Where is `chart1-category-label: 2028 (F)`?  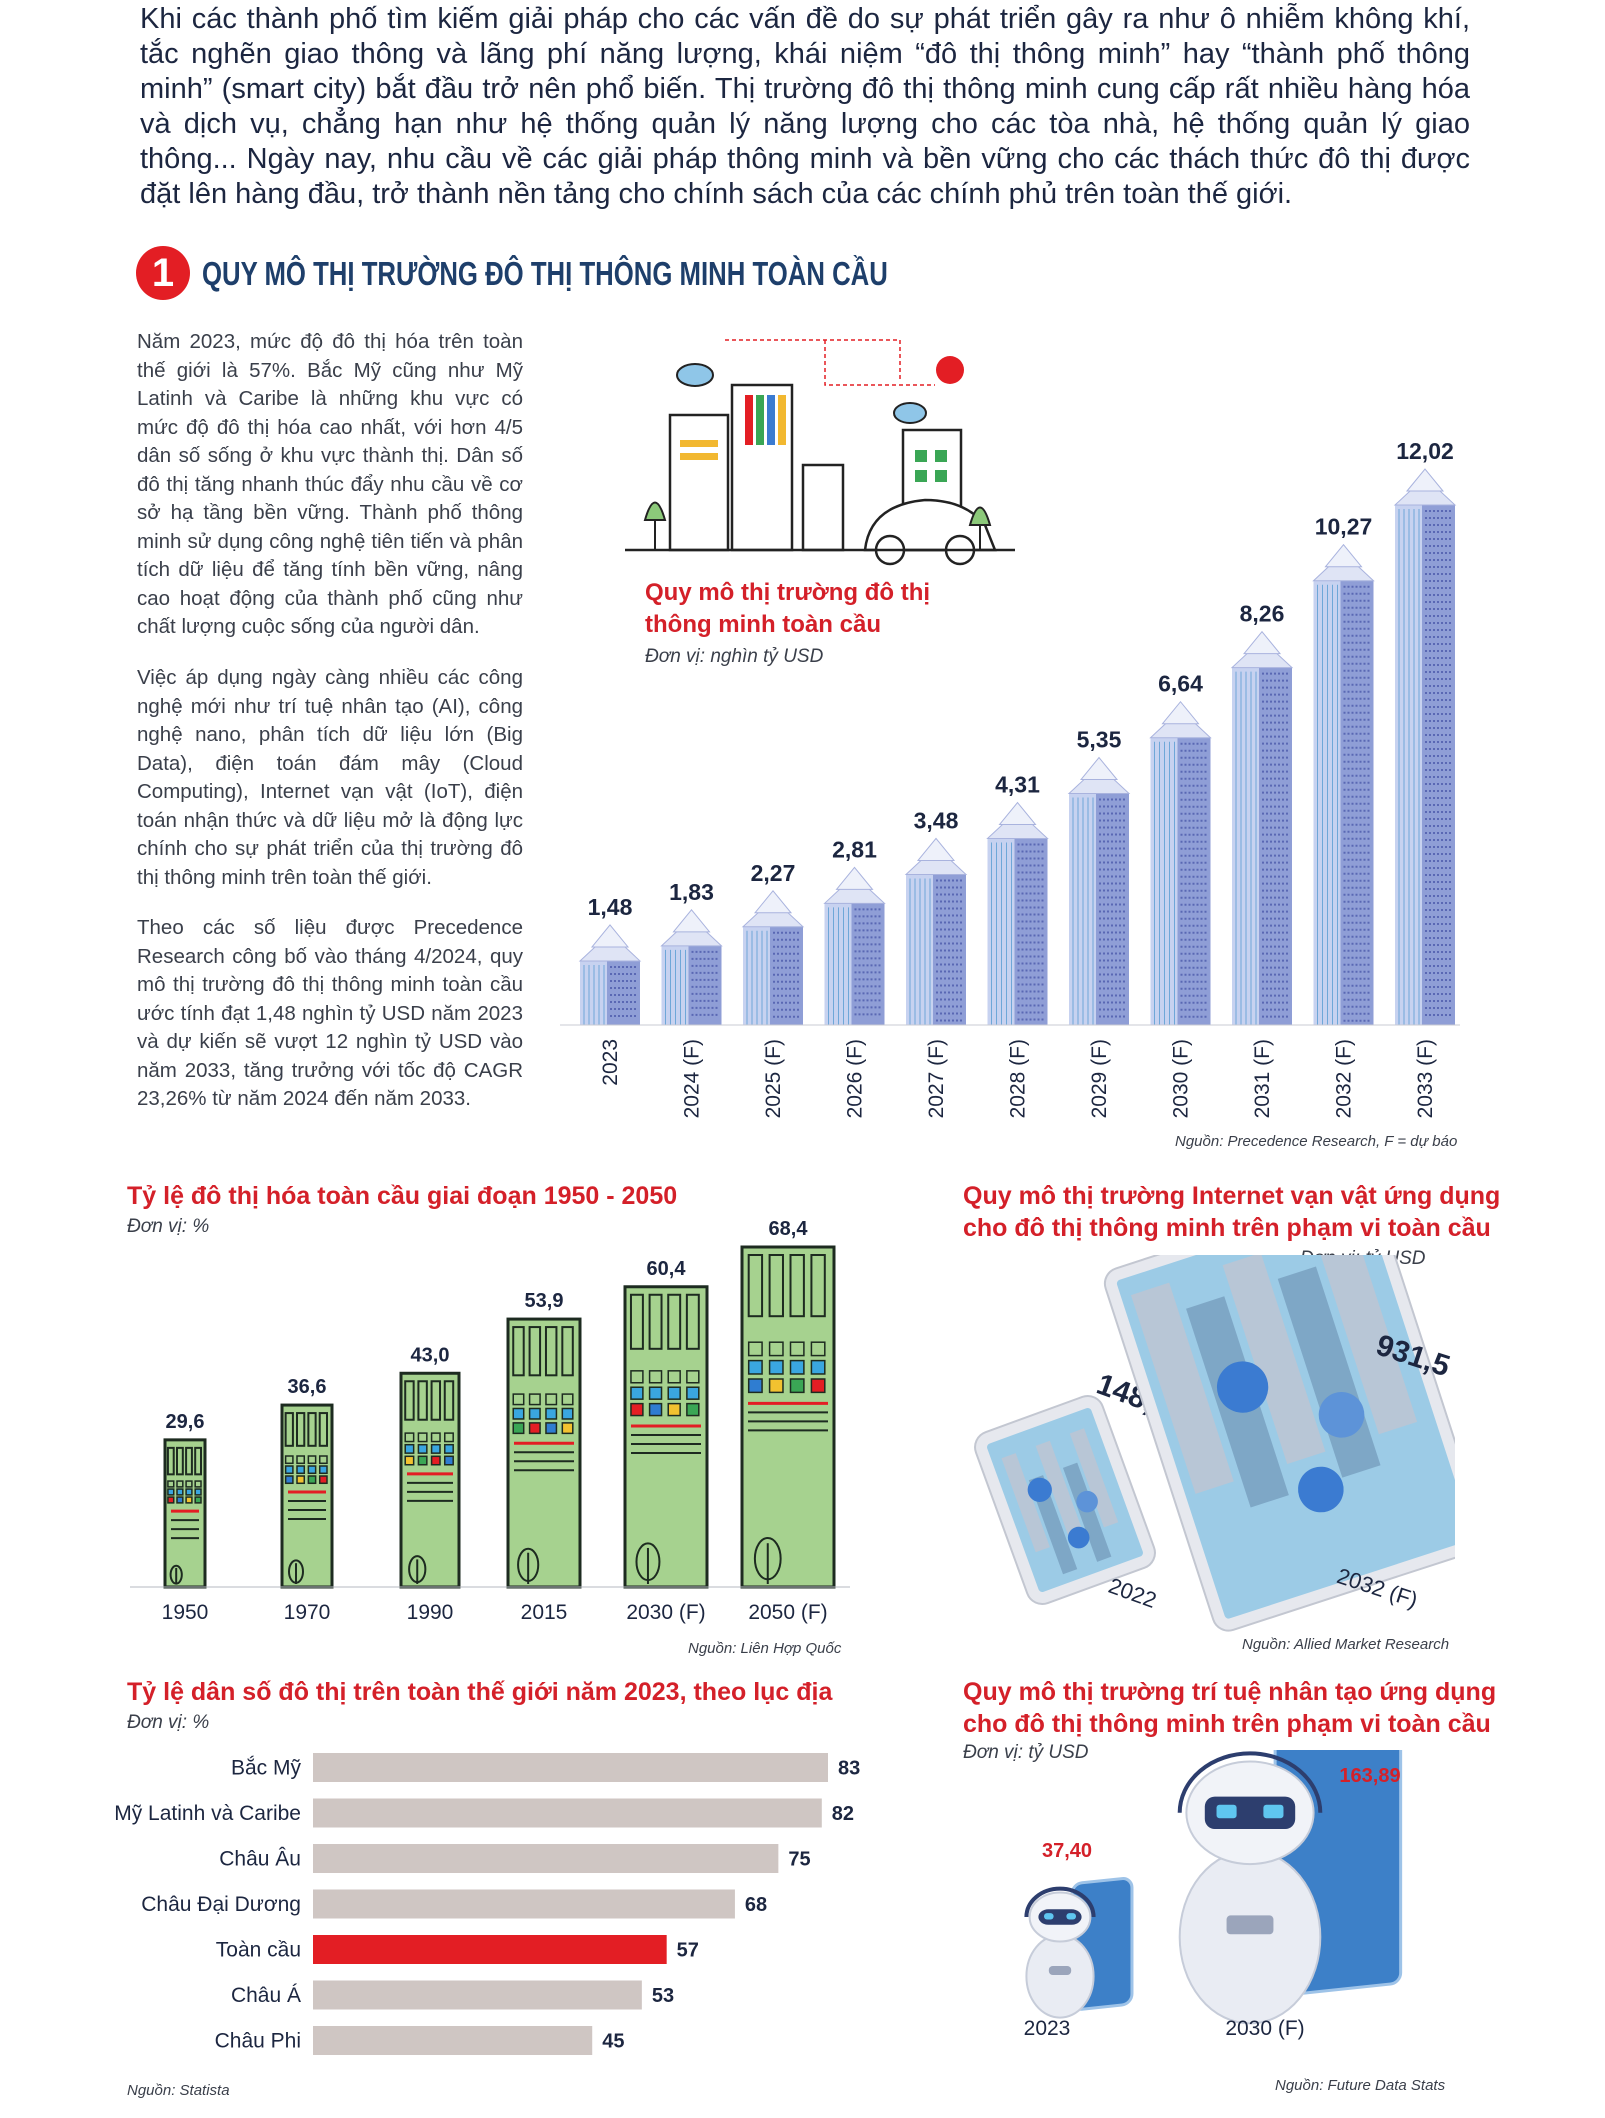
chart1-category-label: 2028 (F) is located at coordinates (1018, 1078).